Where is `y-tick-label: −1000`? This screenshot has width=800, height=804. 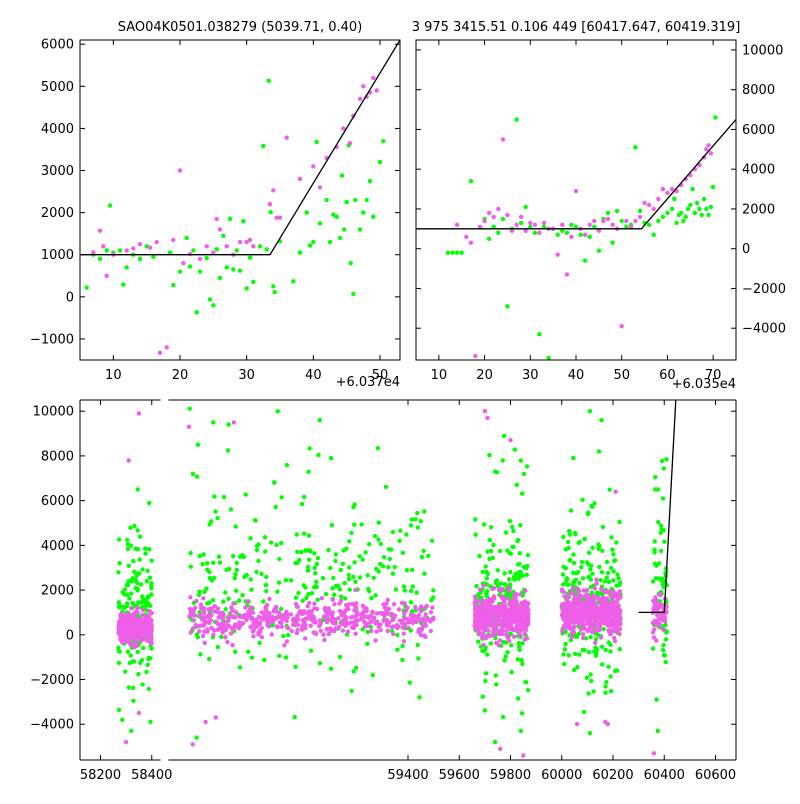
y-tick-label: −1000 is located at coordinates (52, 339).